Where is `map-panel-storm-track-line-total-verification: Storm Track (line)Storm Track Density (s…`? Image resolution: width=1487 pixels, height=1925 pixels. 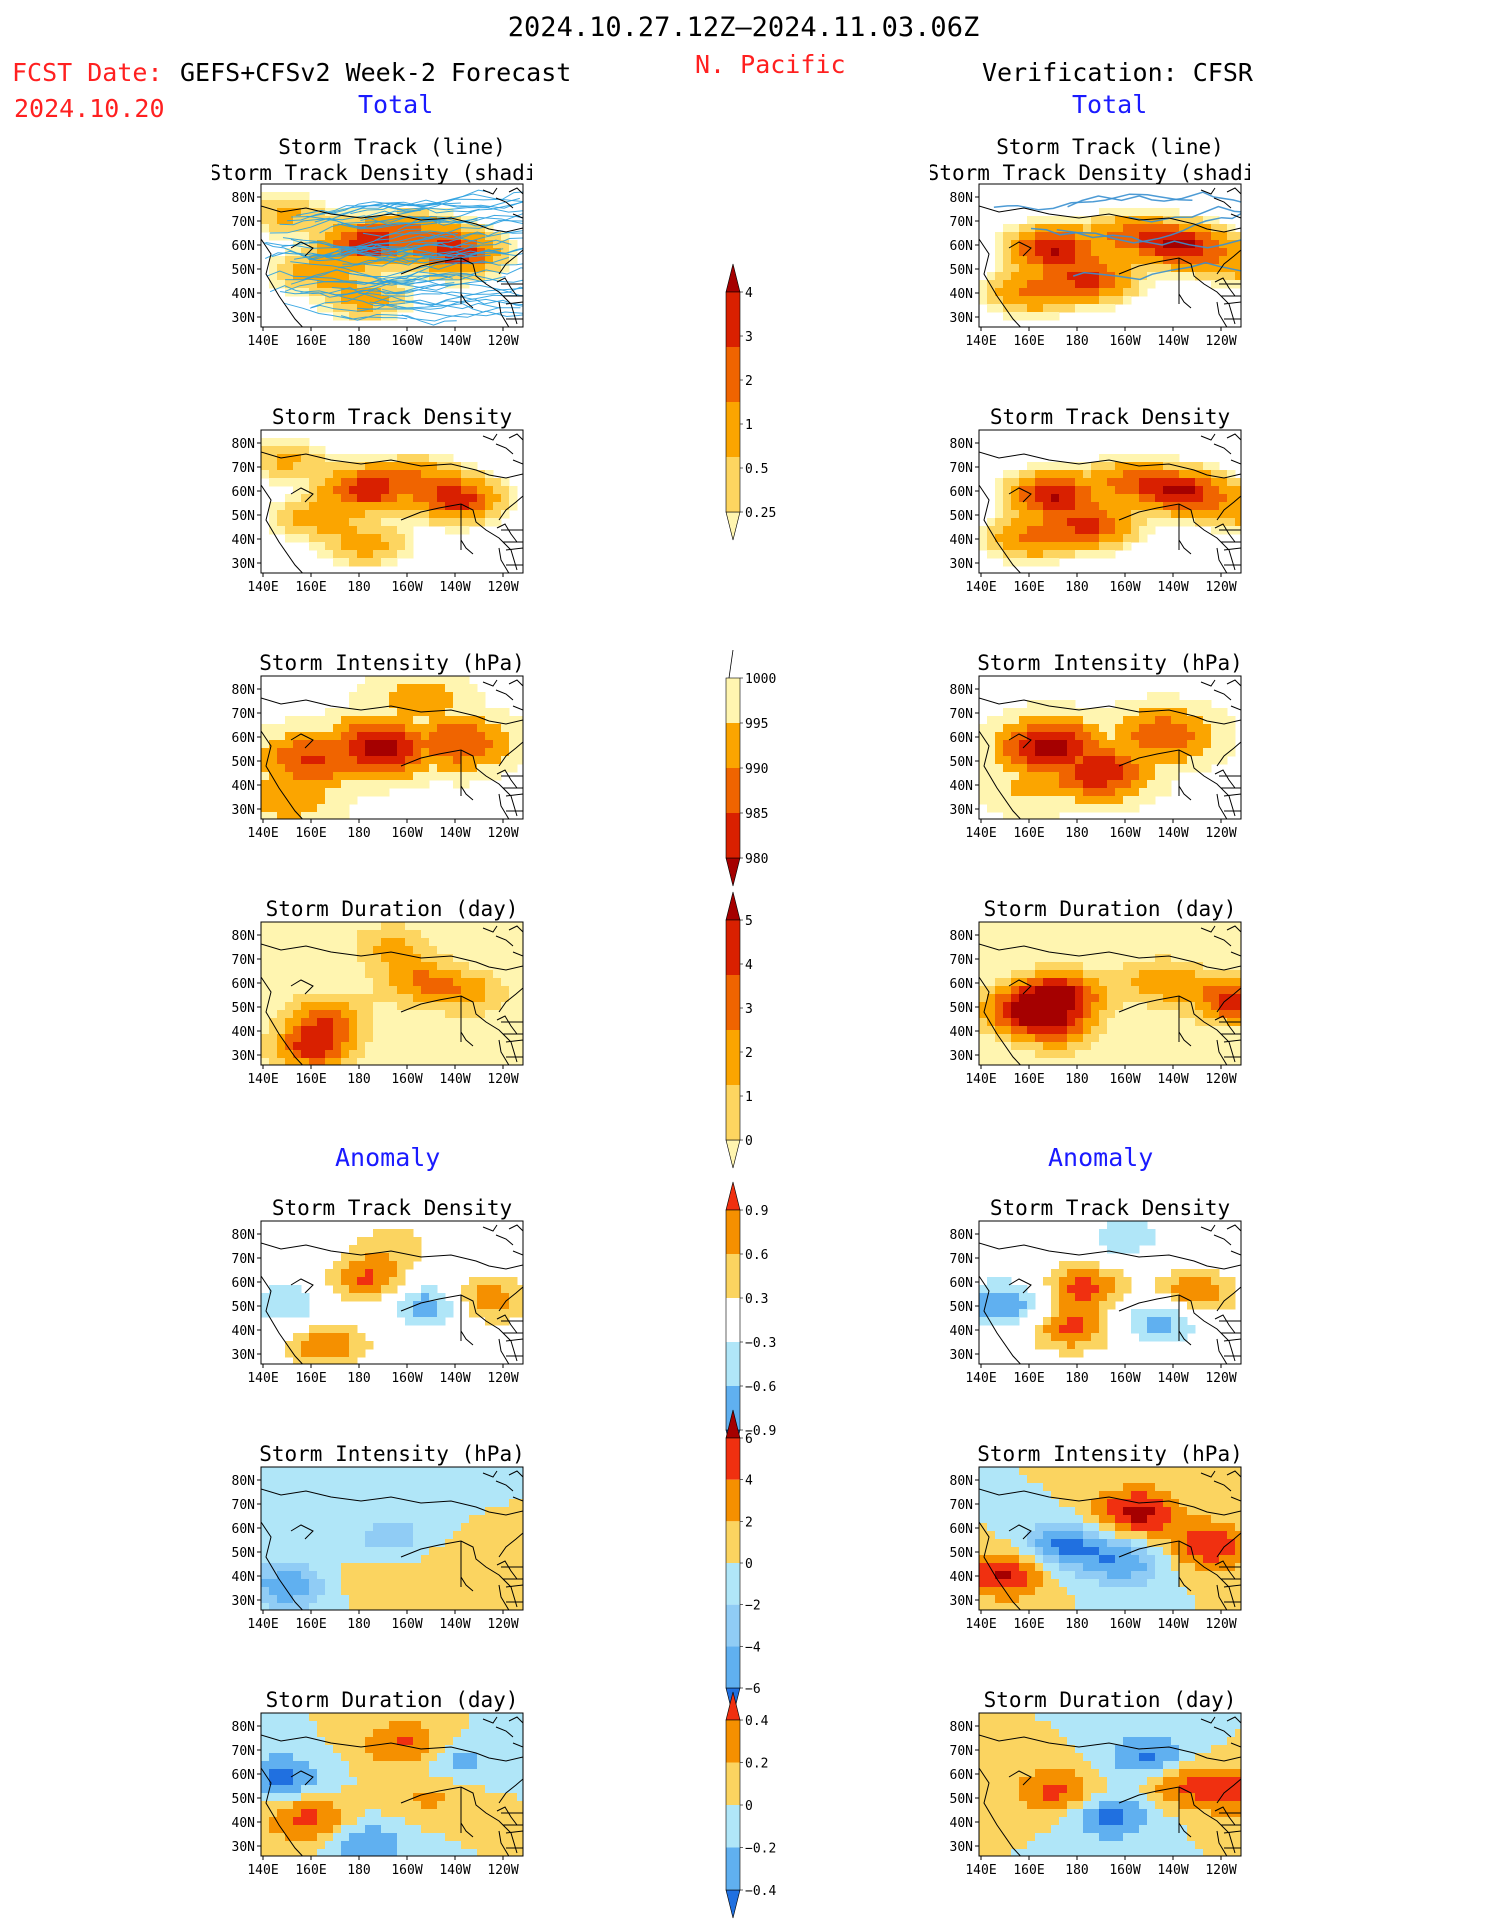 map-panel-storm-track-line-total-verification: Storm Track (line)Storm Track Density (s… is located at coordinates (1090, 242).